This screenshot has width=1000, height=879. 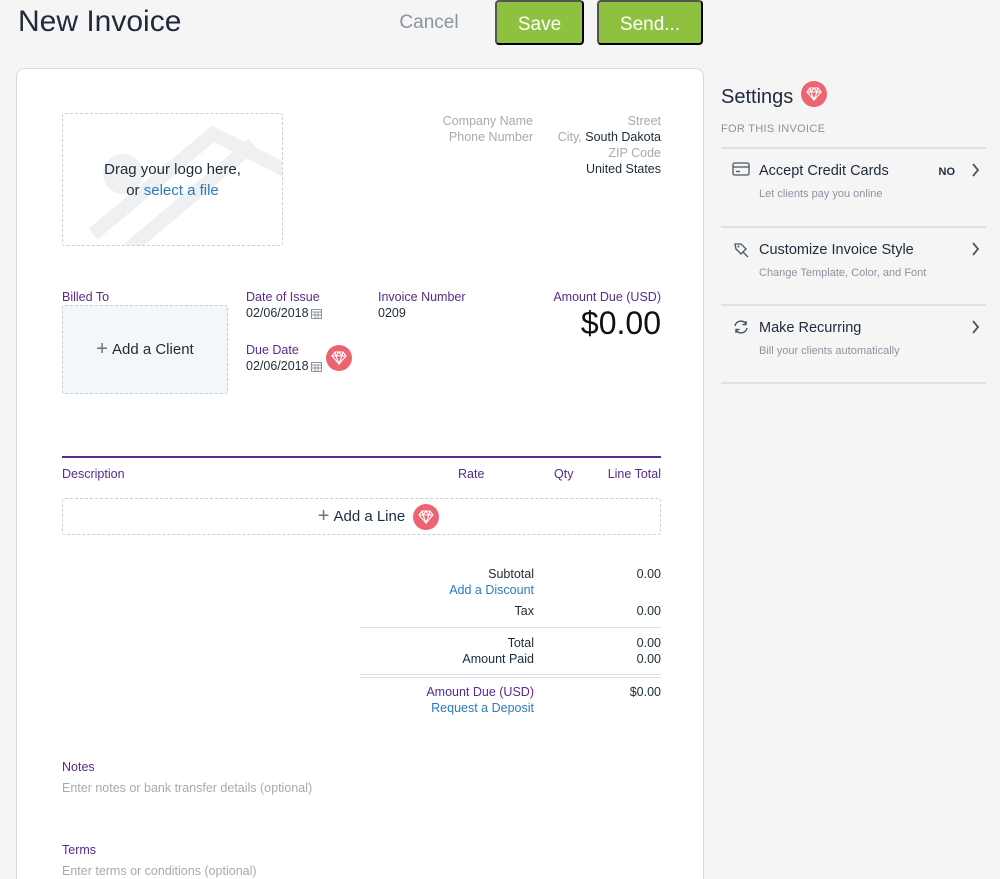 I want to click on setting-title: Customize Invoice Style, so click(x=836, y=250).